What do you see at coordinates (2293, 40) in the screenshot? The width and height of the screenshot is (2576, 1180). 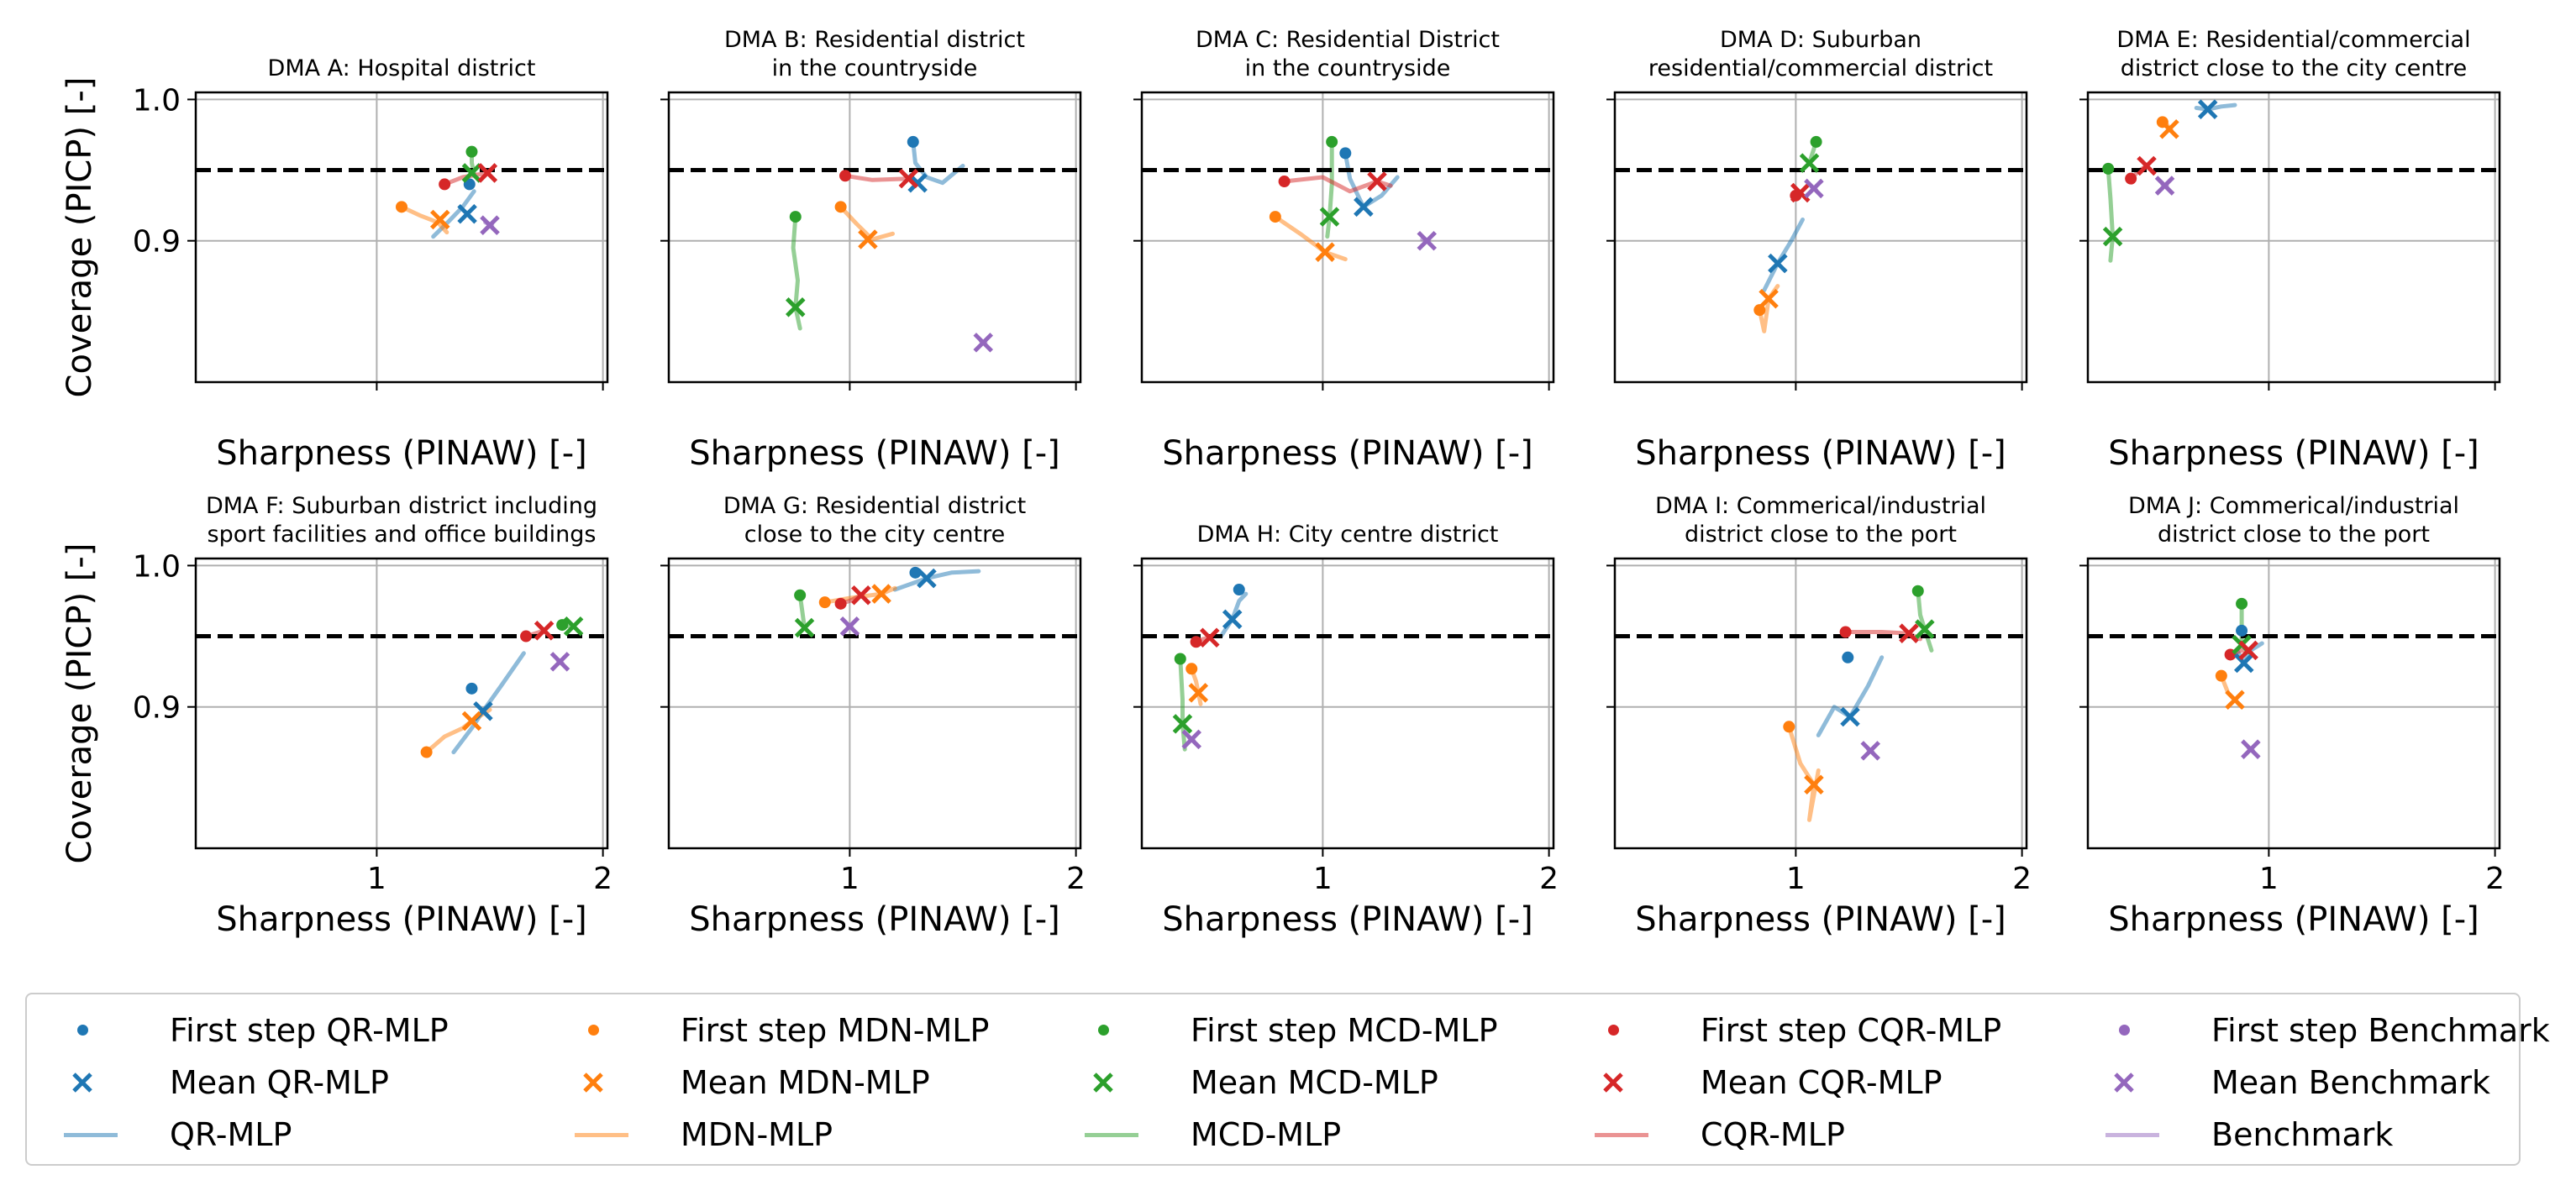 I see `panel-title-line: DMA E: Residential/commercial` at bounding box center [2293, 40].